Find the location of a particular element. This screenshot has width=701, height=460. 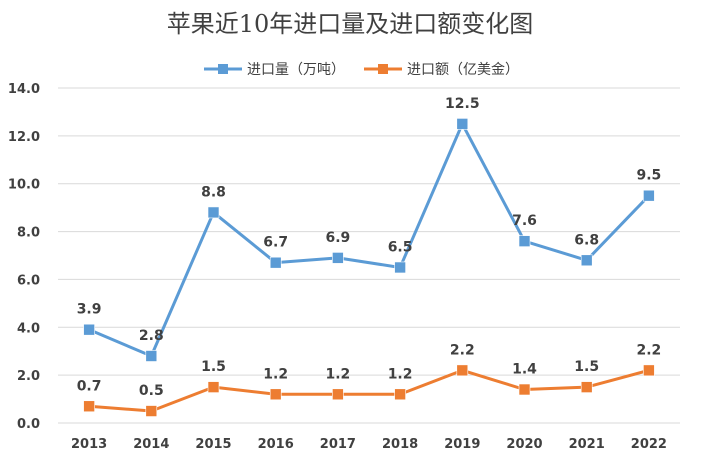

x-tick-label: 2018 is located at coordinates (400, 444).